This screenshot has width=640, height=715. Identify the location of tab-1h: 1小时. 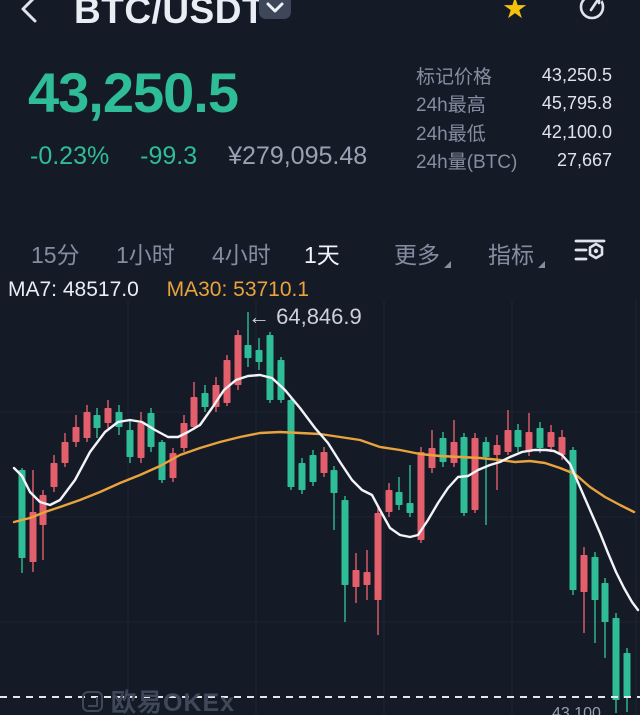
(145, 255).